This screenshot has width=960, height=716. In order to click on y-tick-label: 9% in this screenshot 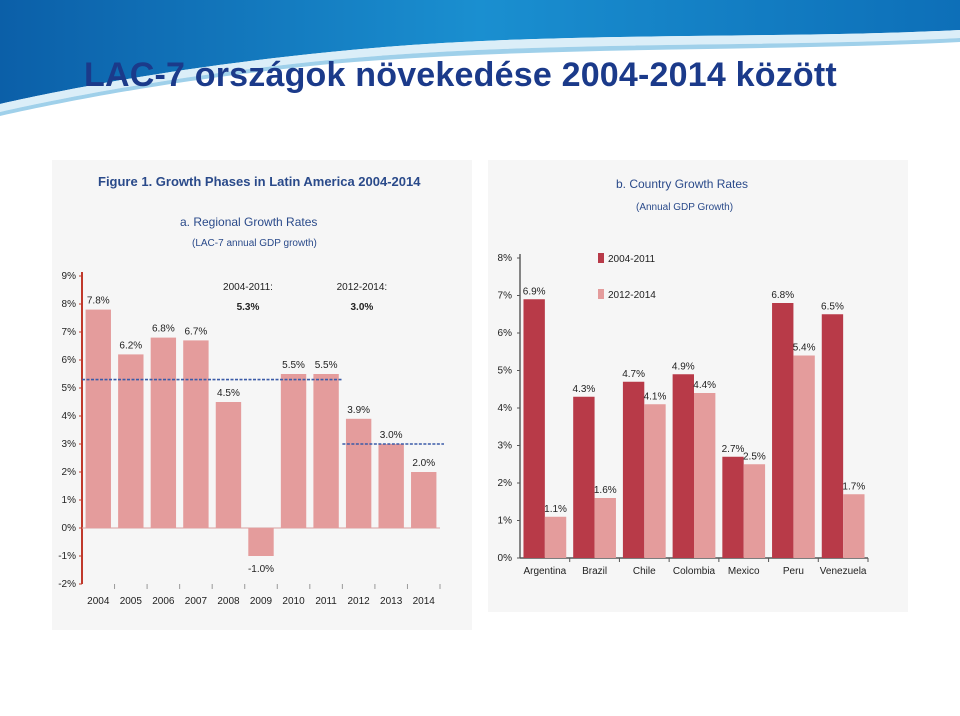, I will do `click(69, 276)`.